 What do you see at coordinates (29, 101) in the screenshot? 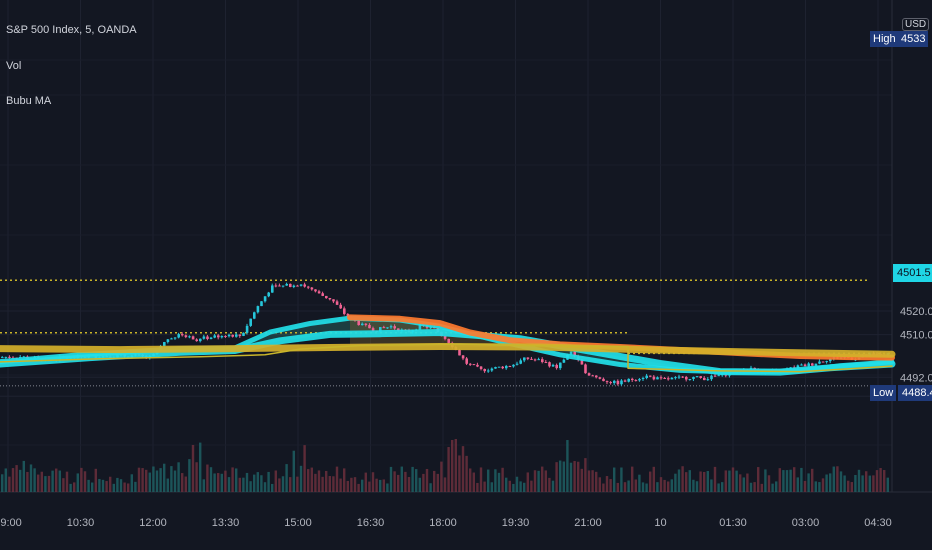
I see `indicator-legend: Bubu MA` at bounding box center [29, 101].